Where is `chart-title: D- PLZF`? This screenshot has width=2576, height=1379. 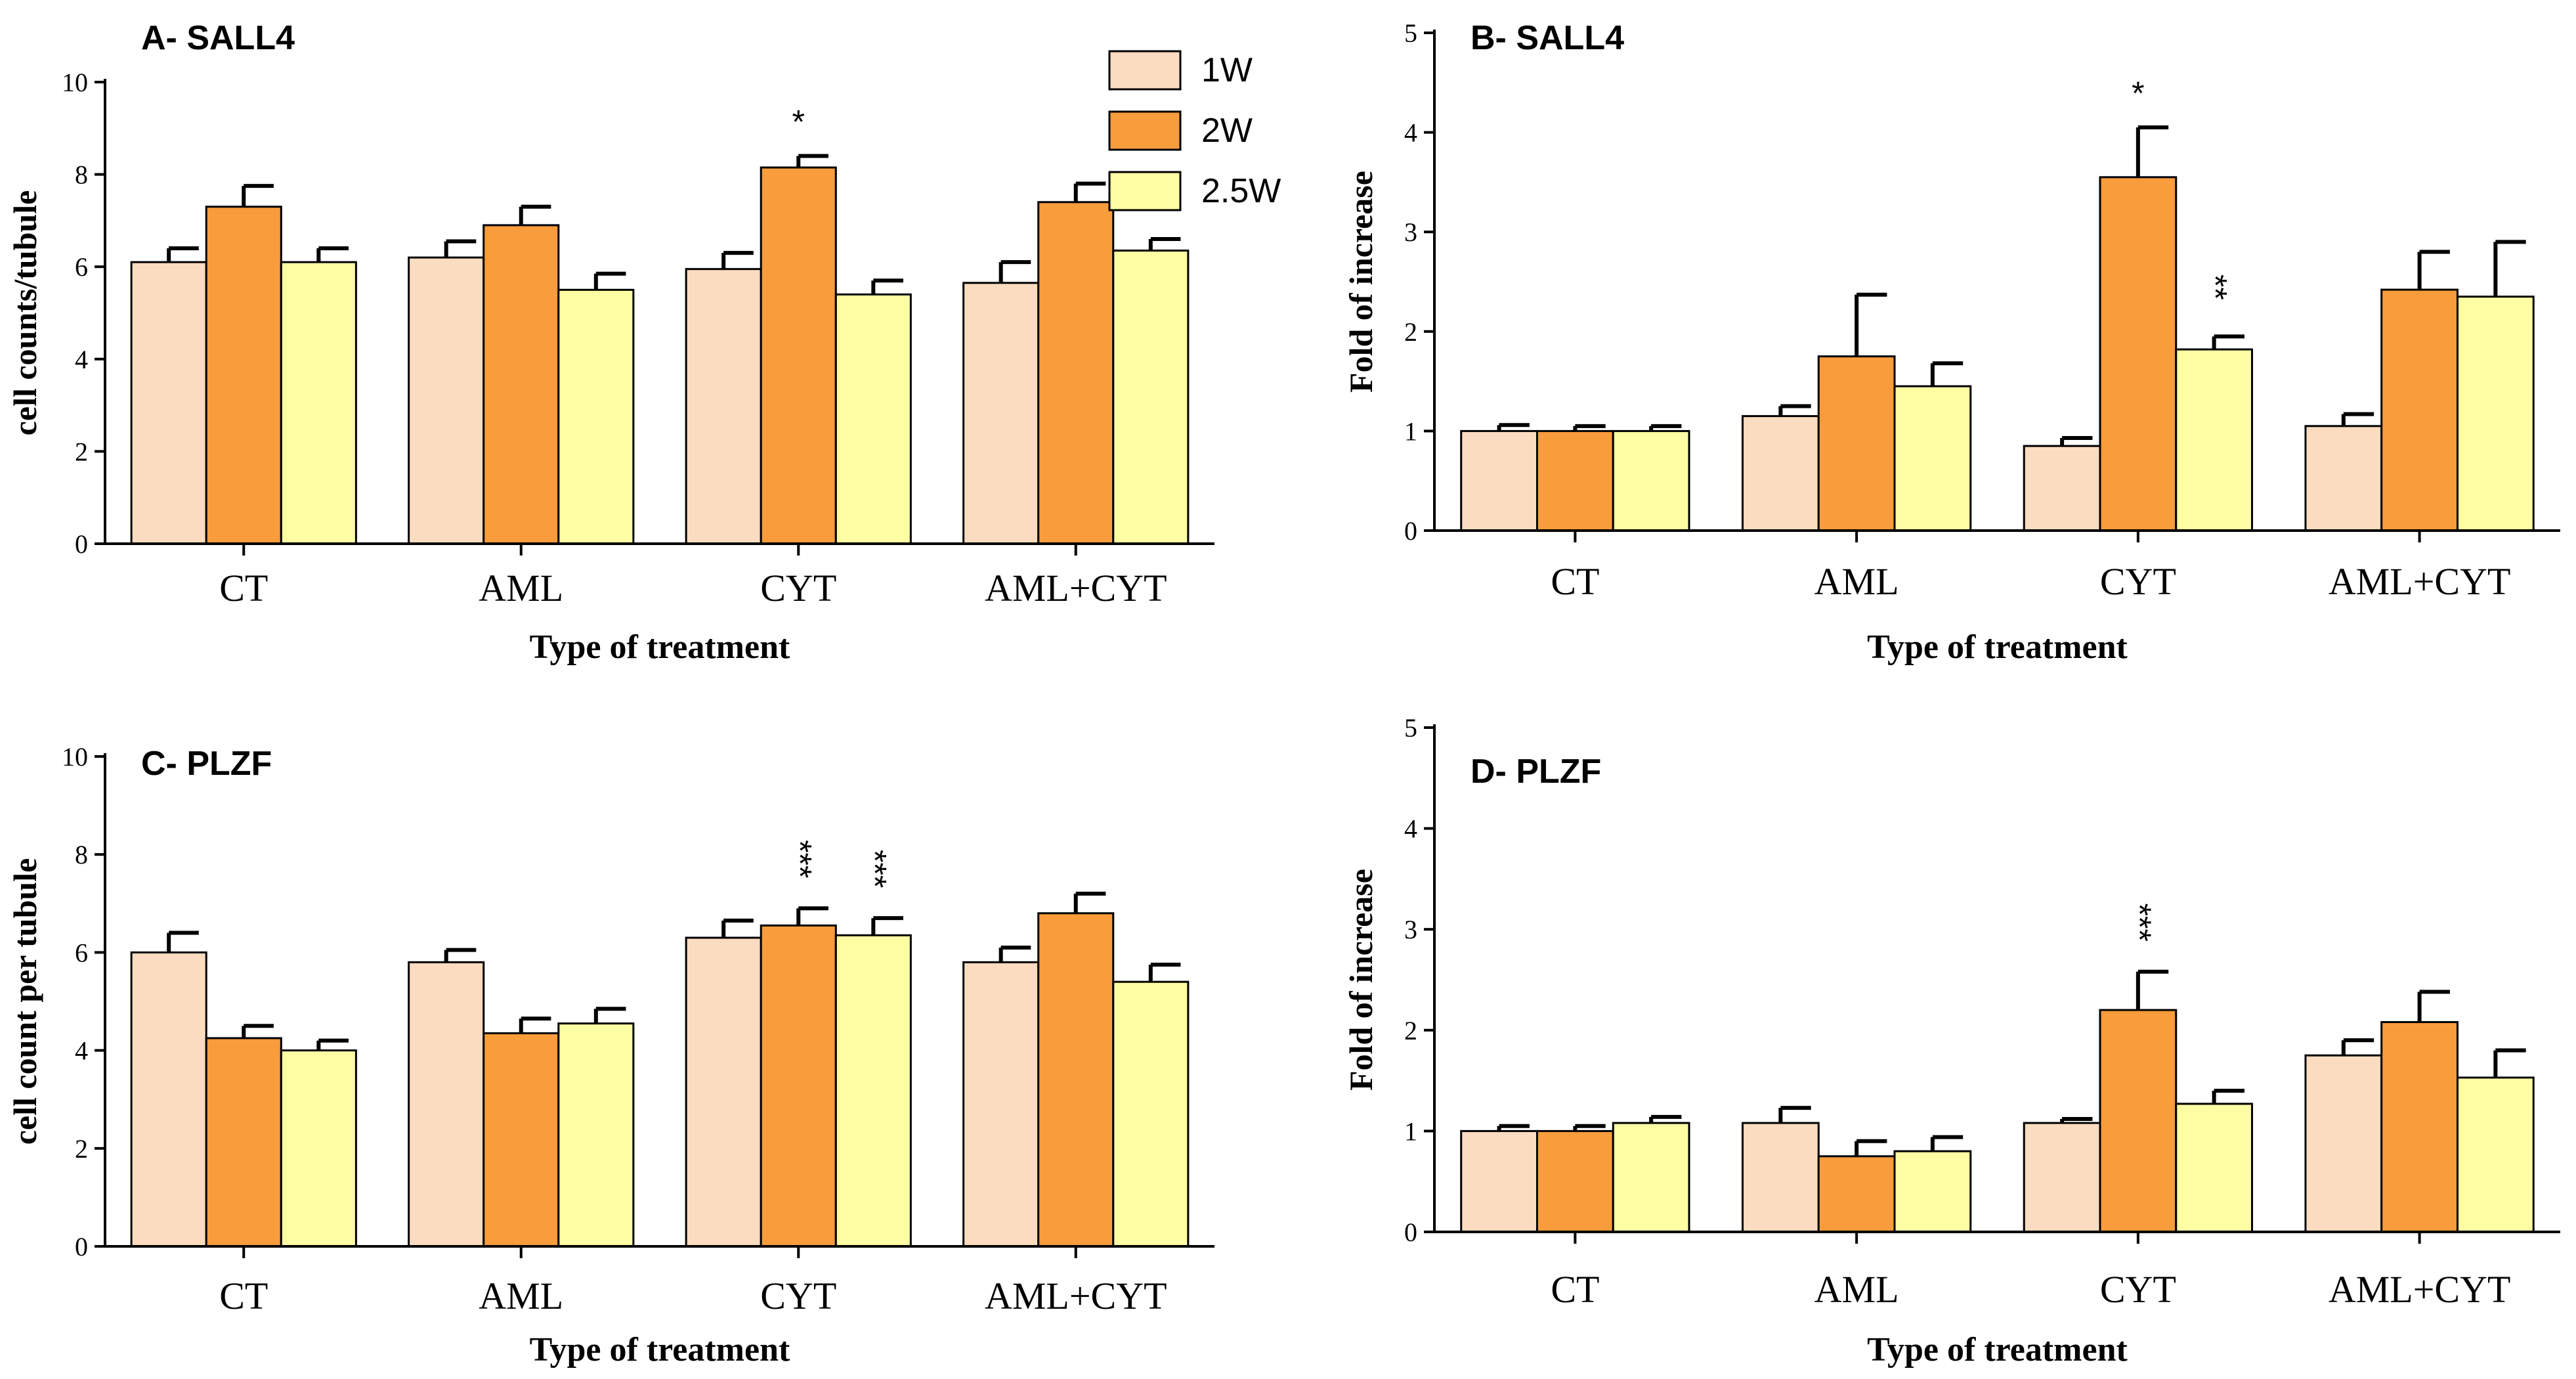
chart-title: D- PLZF is located at coordinates (1535, 772).